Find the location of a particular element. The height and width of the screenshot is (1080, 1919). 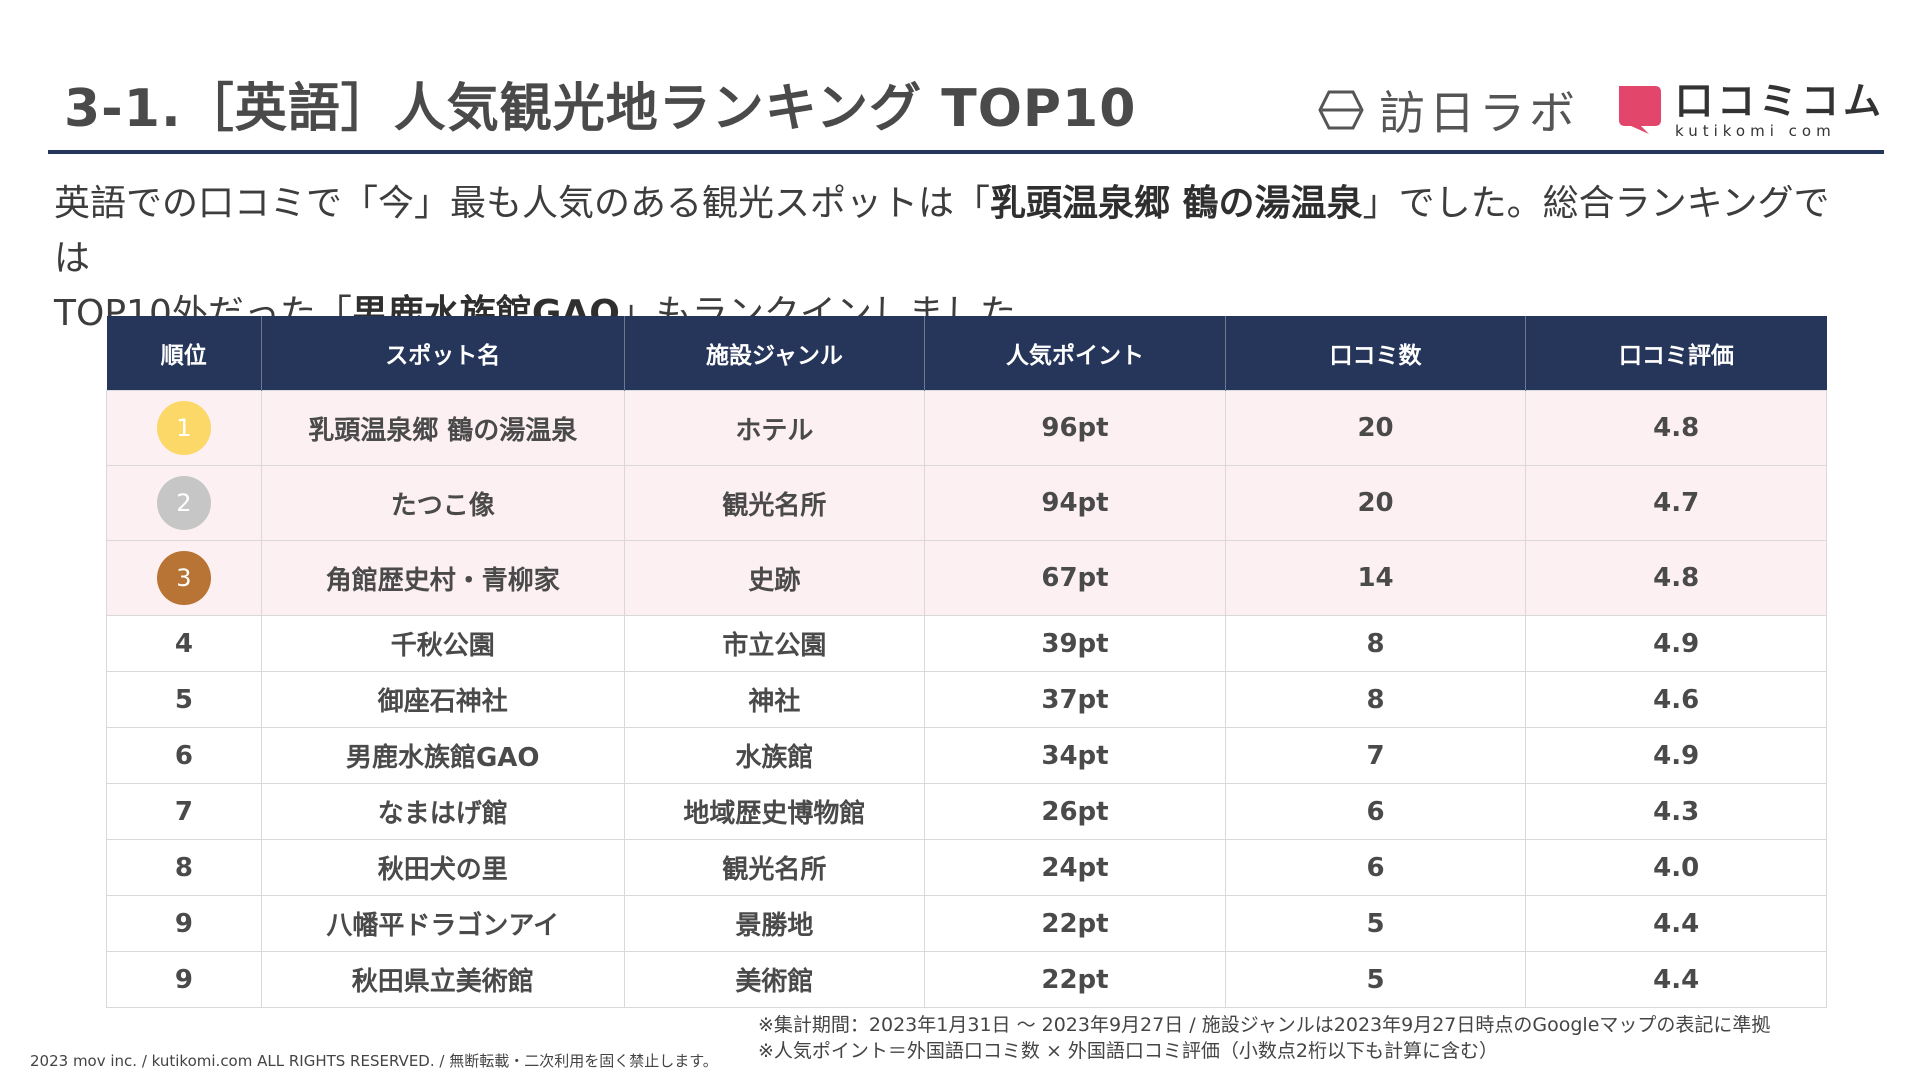

rank-cell: 4 is located at coordinates (184, 643).